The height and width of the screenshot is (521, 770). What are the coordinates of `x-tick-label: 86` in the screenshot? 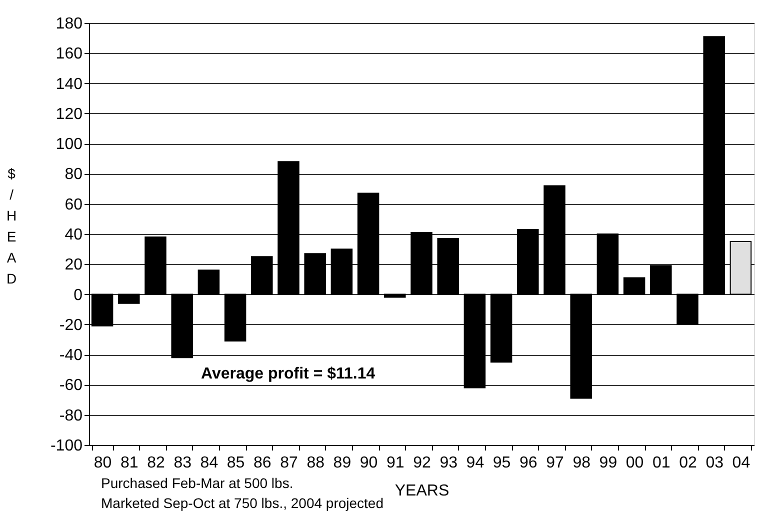 It's located at (263, 463).